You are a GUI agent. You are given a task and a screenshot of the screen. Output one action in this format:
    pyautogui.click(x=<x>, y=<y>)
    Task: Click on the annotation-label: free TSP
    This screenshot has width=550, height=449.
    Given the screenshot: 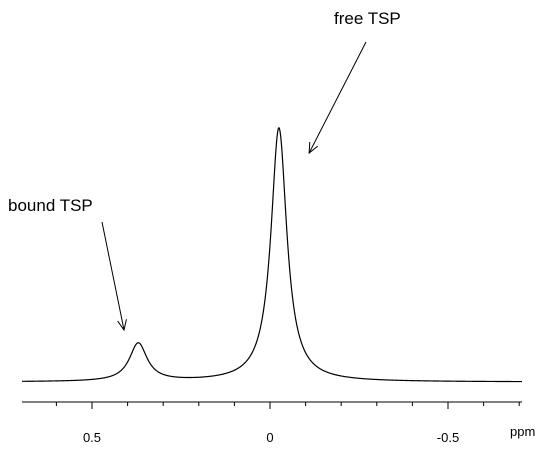 What is the action you would take?
    pyautogui.click(x=367, y=18)
    